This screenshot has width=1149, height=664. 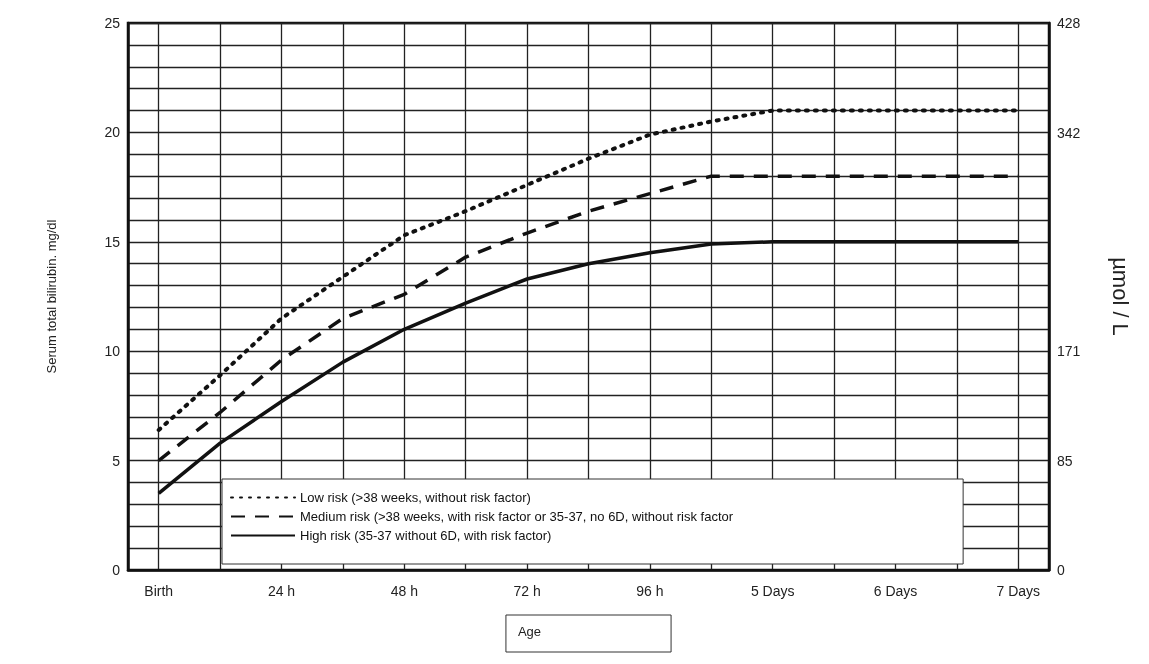 I want to click on legend-label: Low risk (>38 weeks, without risk factor), so click(x=415, y=497).